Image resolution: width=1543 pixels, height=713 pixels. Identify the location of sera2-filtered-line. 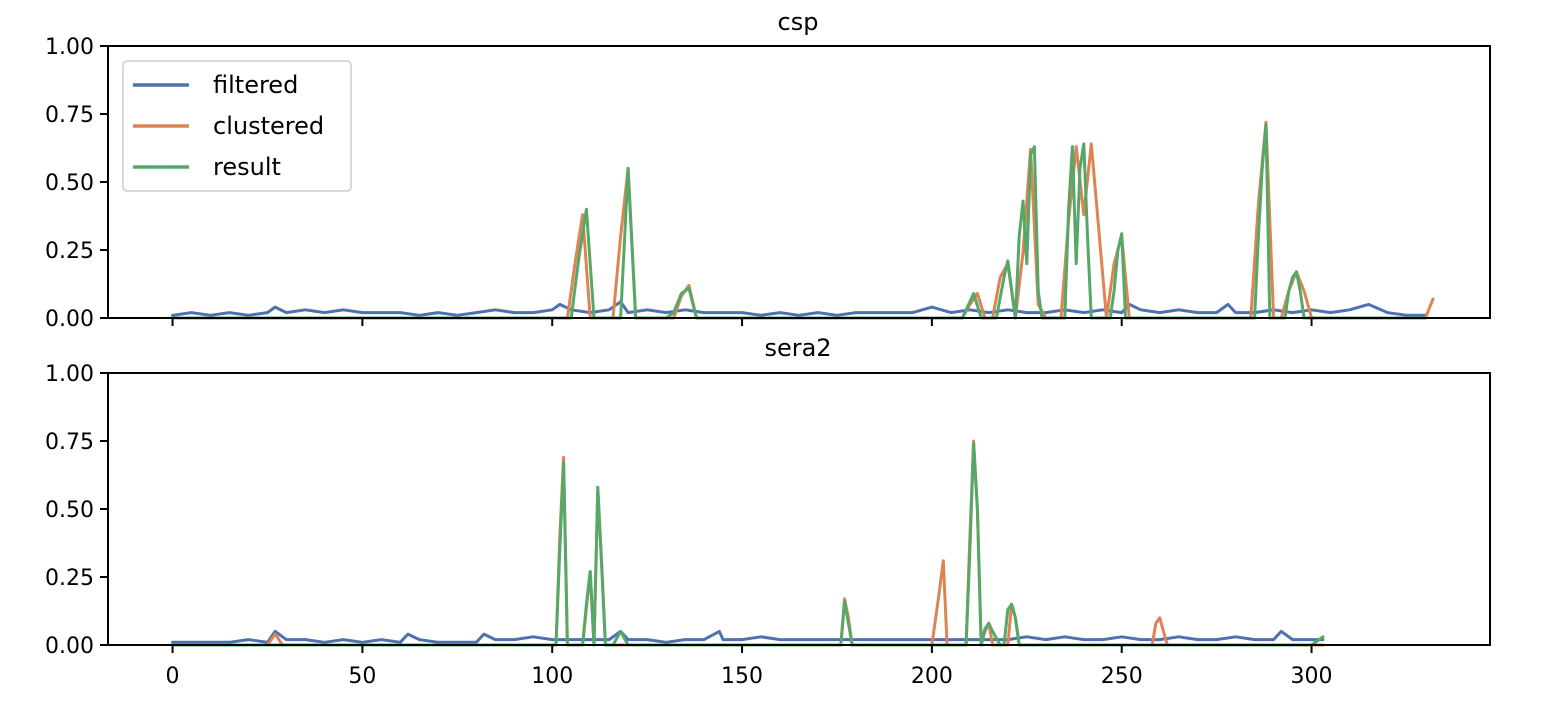
(748, 636).